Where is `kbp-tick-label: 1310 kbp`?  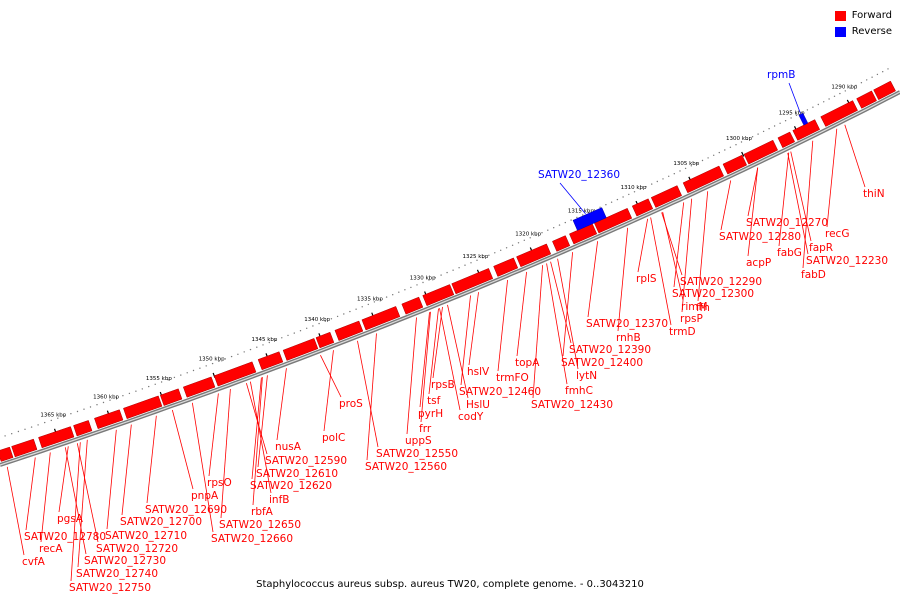
kbp-tick-label: 1310 kbp is located at coordinates (634, 188).